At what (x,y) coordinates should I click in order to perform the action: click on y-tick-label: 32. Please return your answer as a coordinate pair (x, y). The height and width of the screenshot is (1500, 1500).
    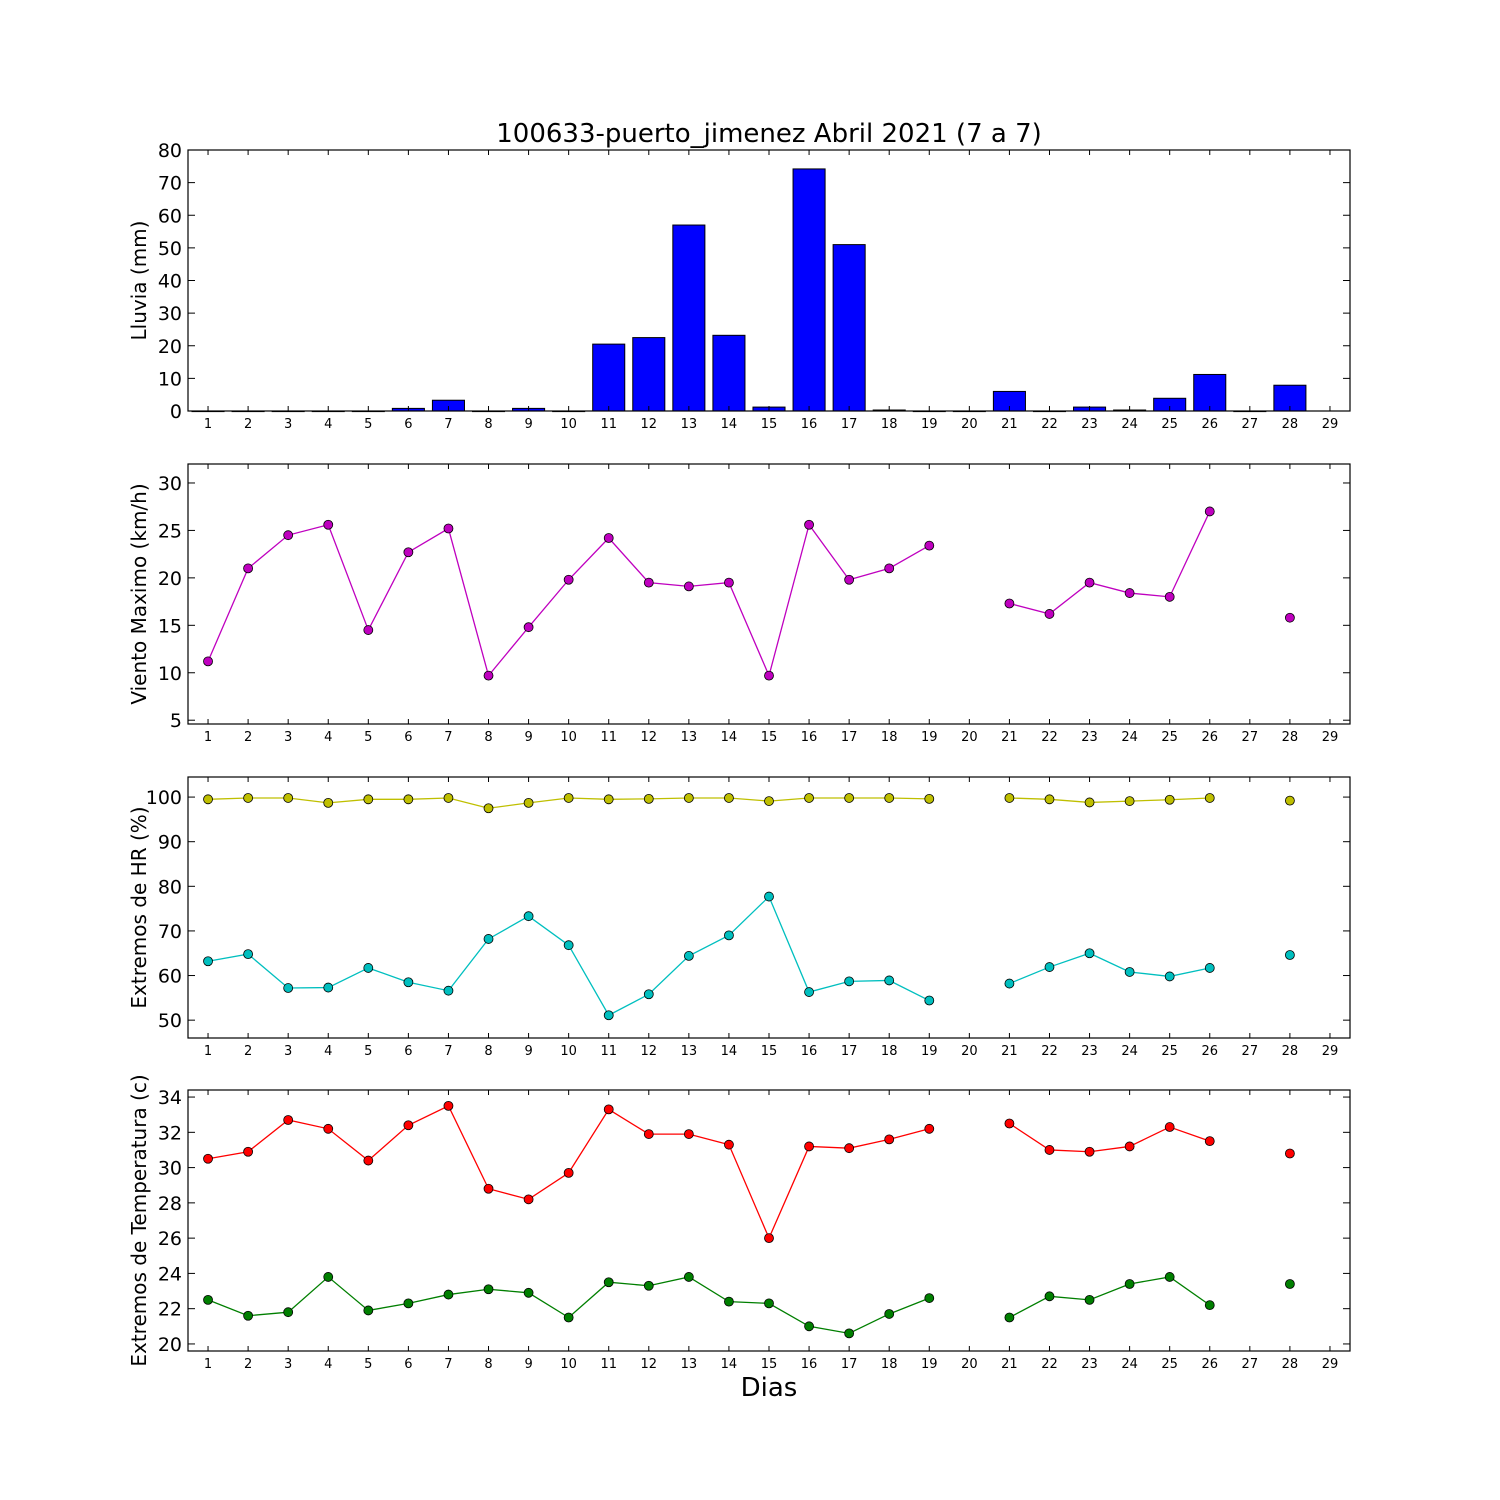
    Looking at the image, I should click on (170, 1133).